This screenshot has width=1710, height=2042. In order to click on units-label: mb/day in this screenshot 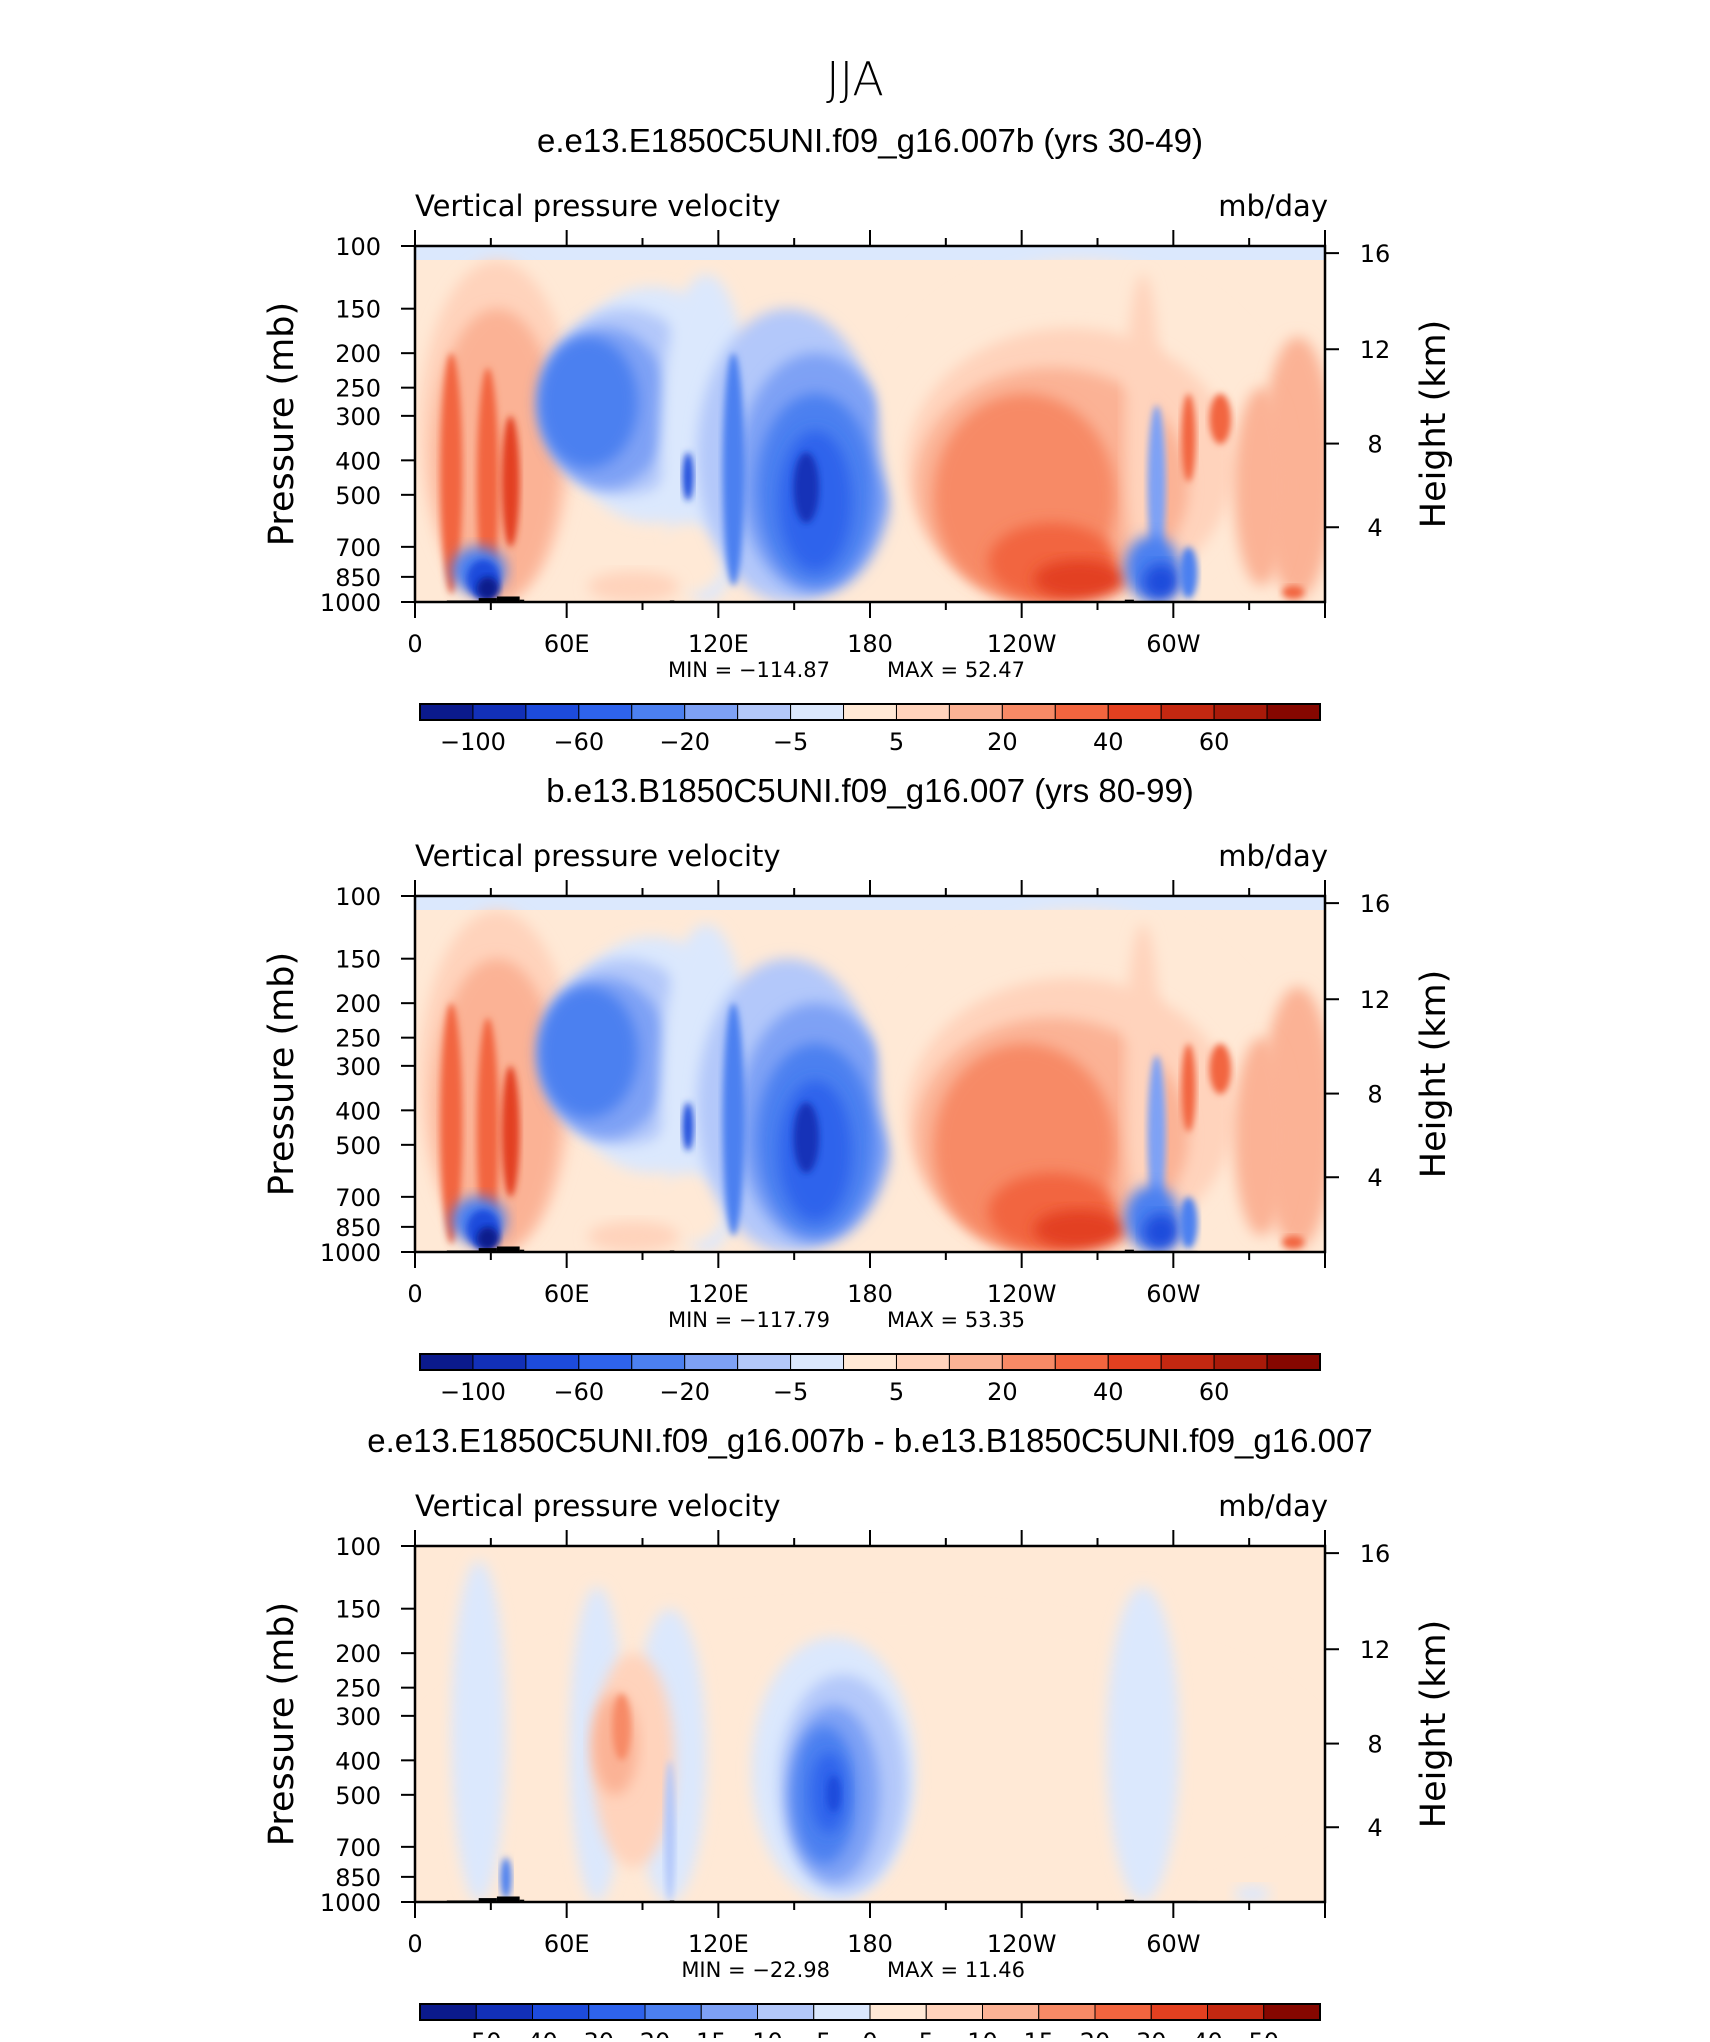, I will do `click(1273, 206)`.